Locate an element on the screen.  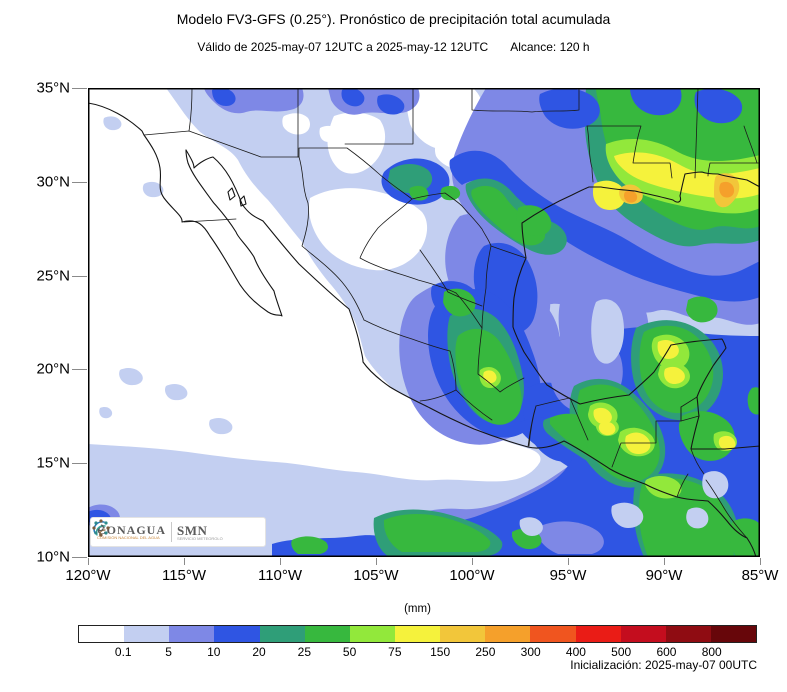
colorbar-tick-label: 25 is located at coordinates (304, 652).